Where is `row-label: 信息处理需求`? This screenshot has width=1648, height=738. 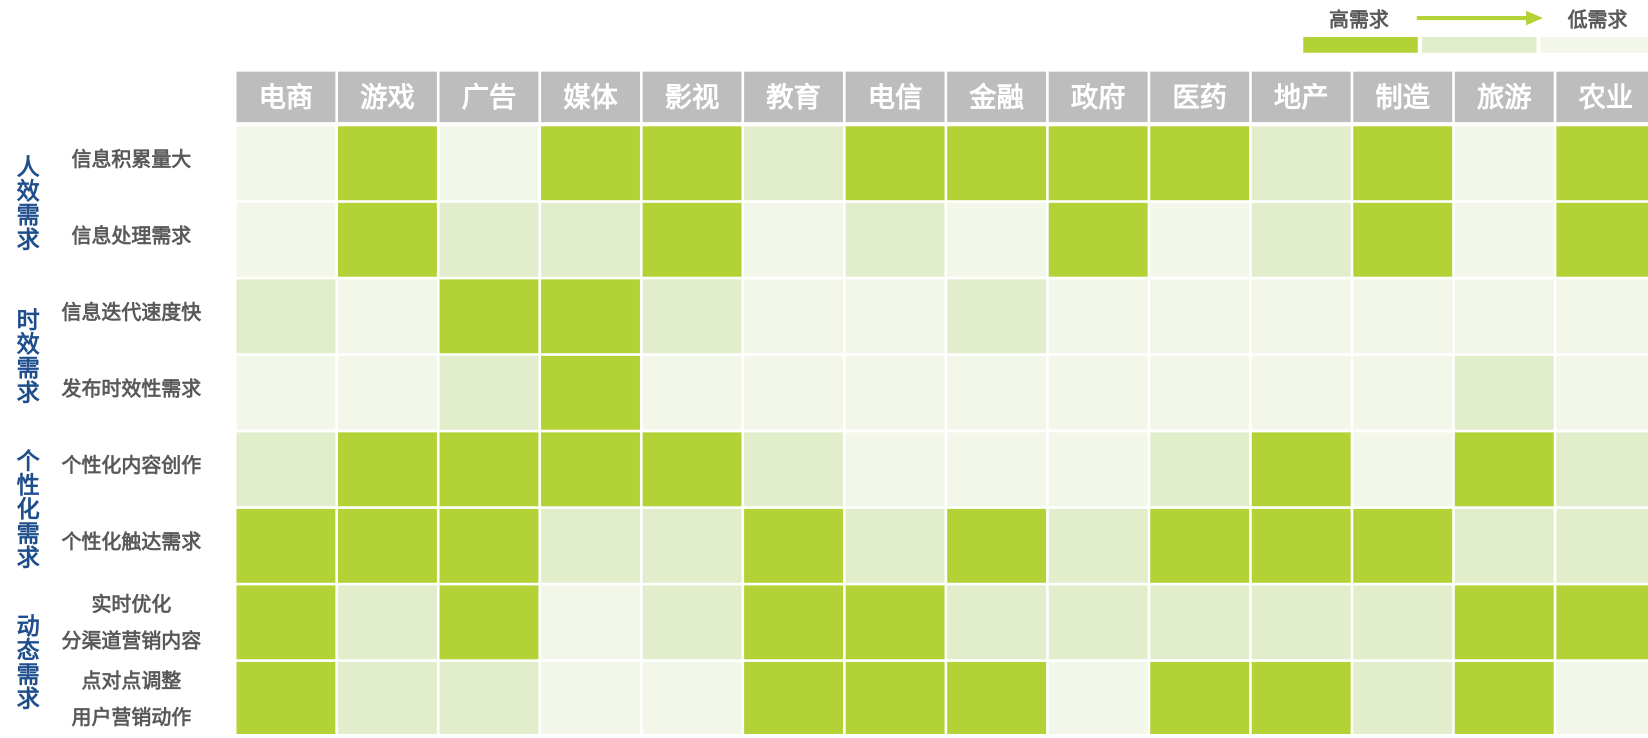 row-label: 信息处理需求 is located at coordinates (132, 235).